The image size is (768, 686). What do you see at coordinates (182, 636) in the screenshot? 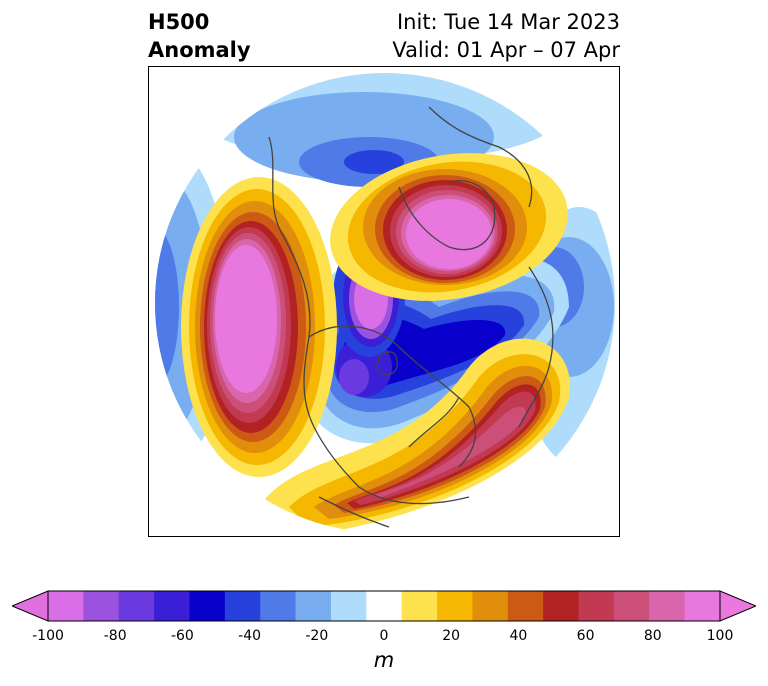
I see `colorbar-tick-label: -60` at bounding box center [182, 636].